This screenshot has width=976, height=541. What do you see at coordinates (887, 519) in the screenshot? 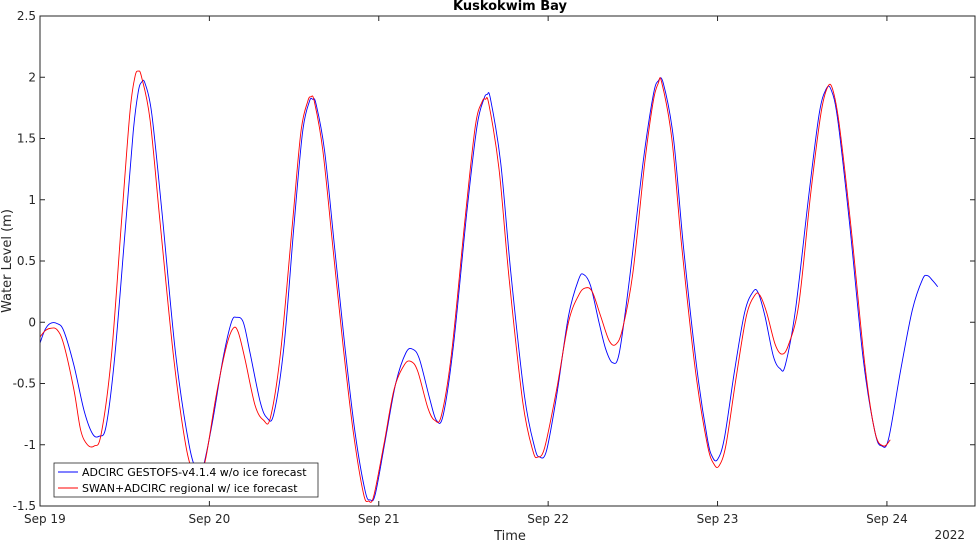
I see `x-tick-label: Sep 24` at bounding box center [887, 519].